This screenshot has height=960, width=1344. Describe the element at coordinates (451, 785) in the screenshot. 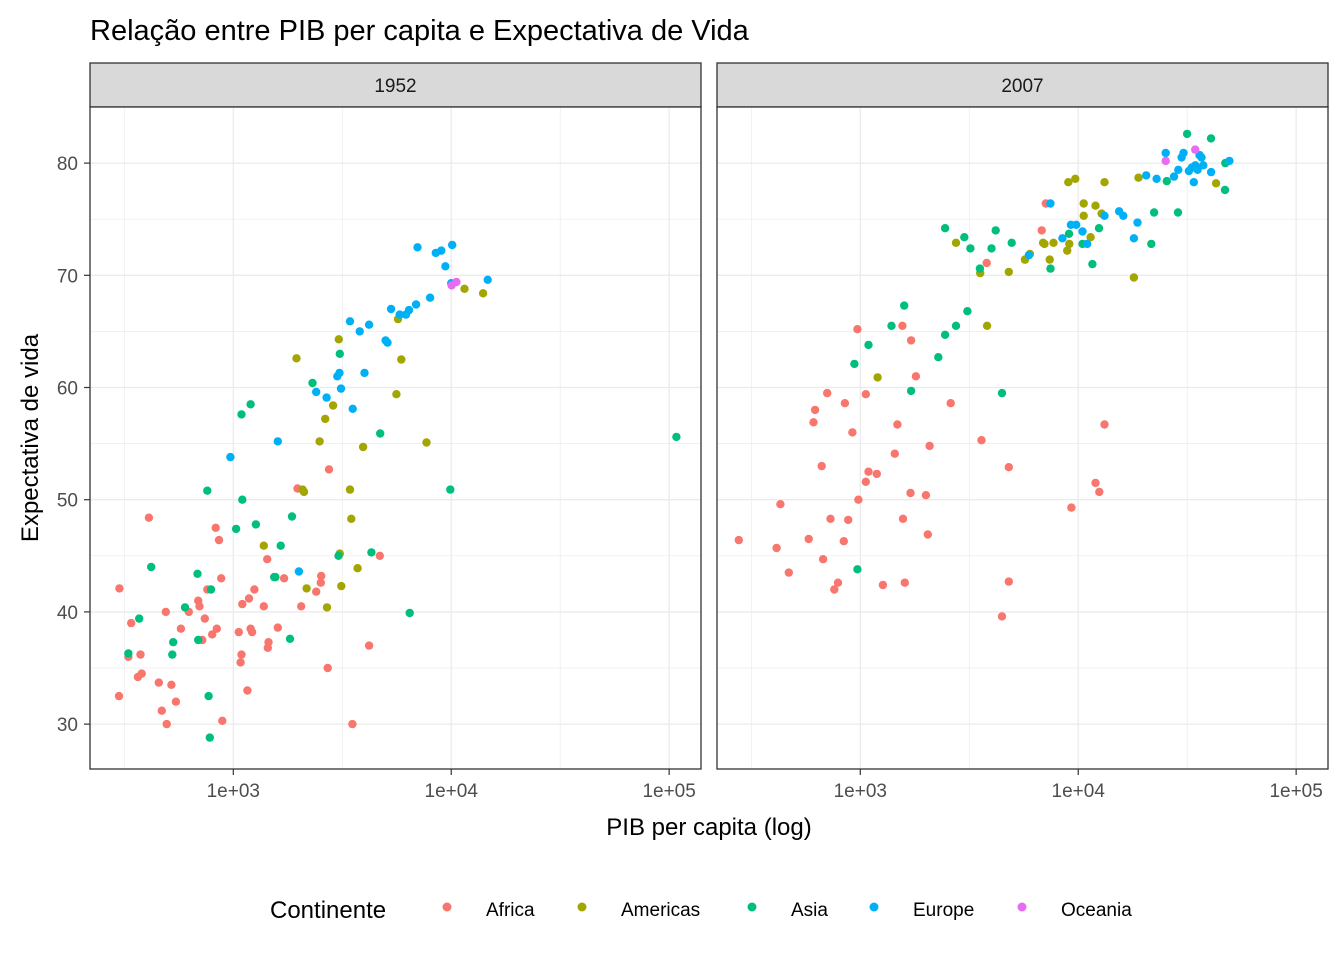

I see `x-axis-1952: 1e+03 1e+04 1e+05` at that location.